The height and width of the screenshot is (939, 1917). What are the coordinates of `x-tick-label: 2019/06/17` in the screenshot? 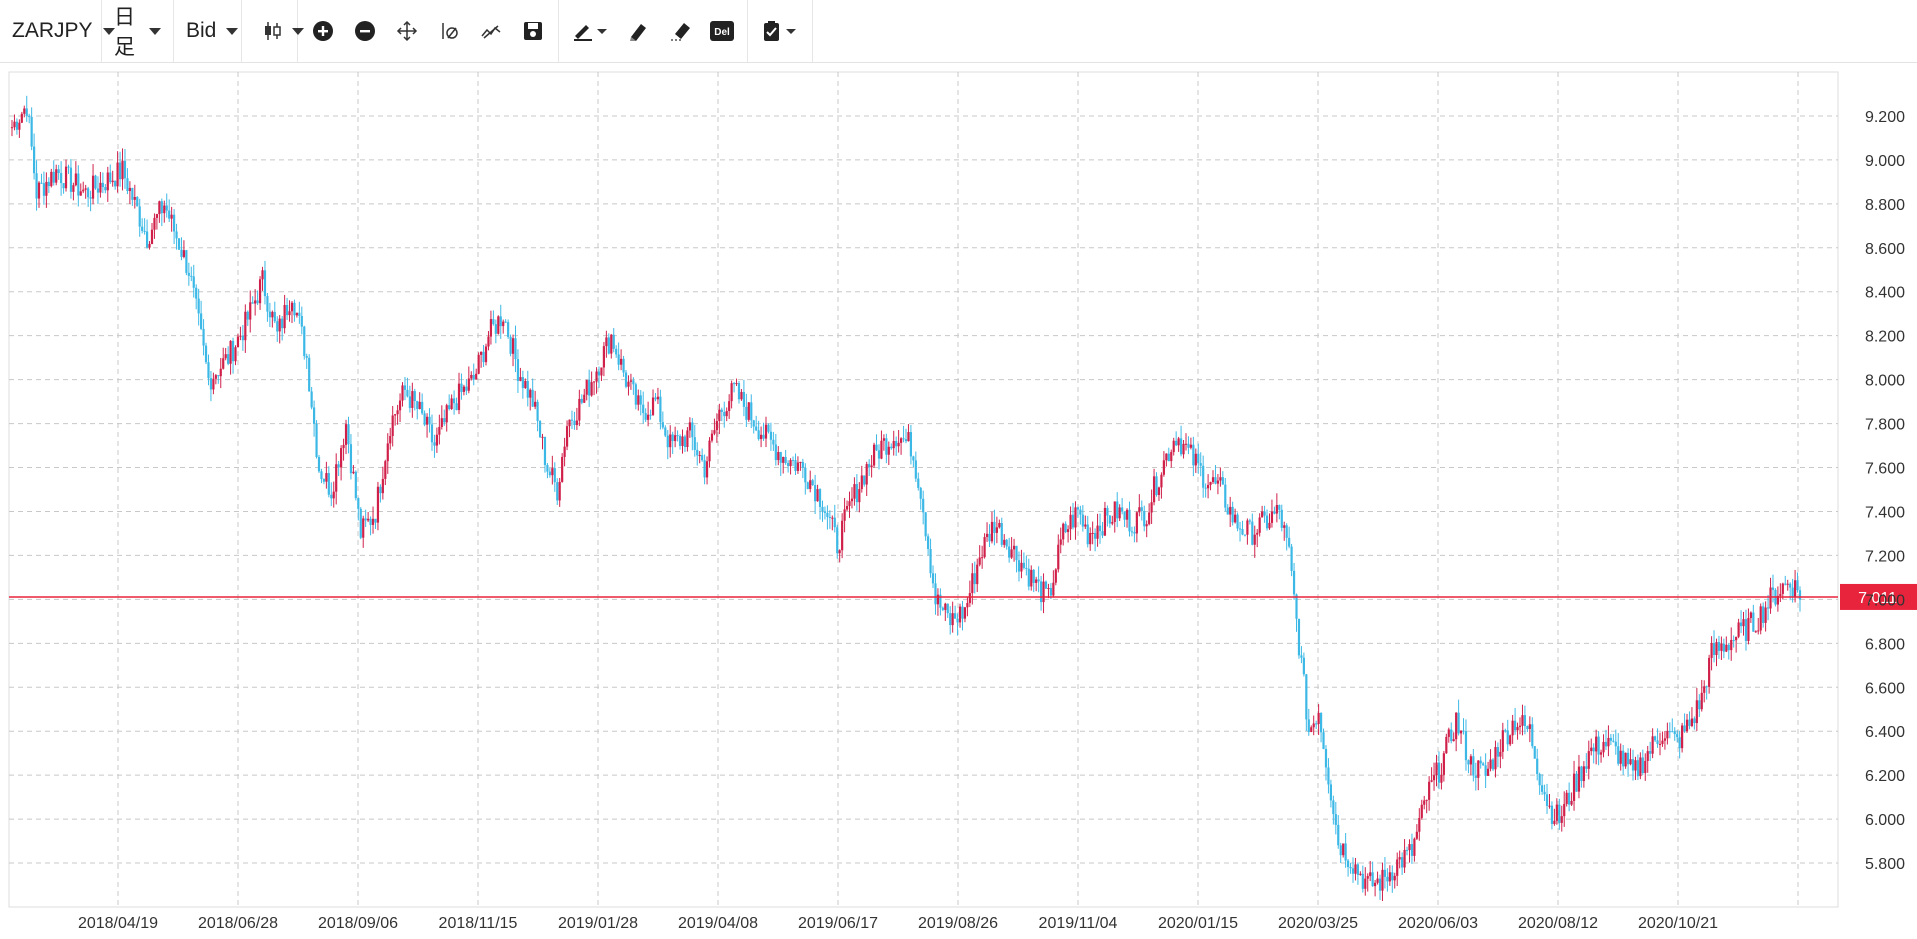 It's located at (838, 923).